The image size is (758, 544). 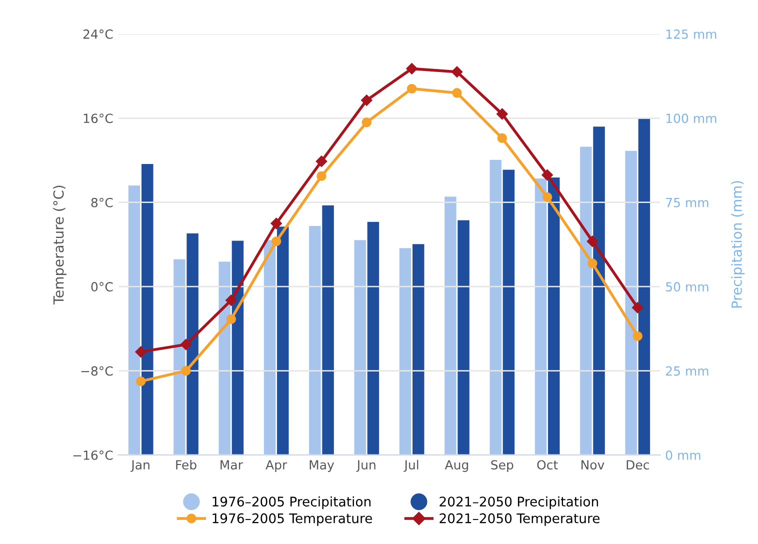 I want to click on y-tick-label: 0°C, so click(x=102, y=287).